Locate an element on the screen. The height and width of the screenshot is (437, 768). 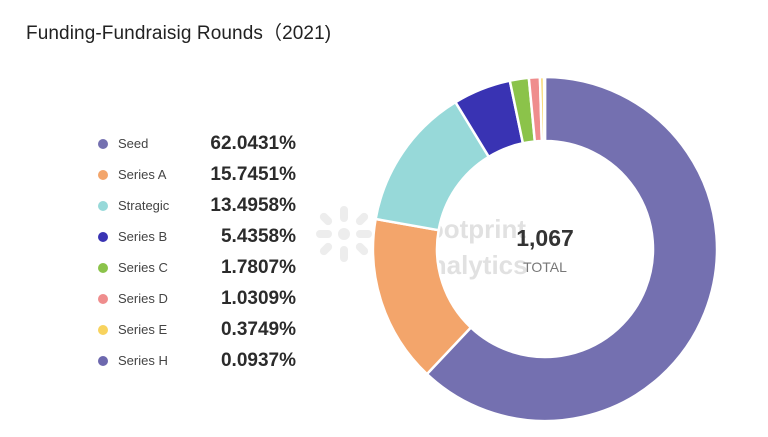
center-total-value: 1,067 is located at coordinates (545, 238).